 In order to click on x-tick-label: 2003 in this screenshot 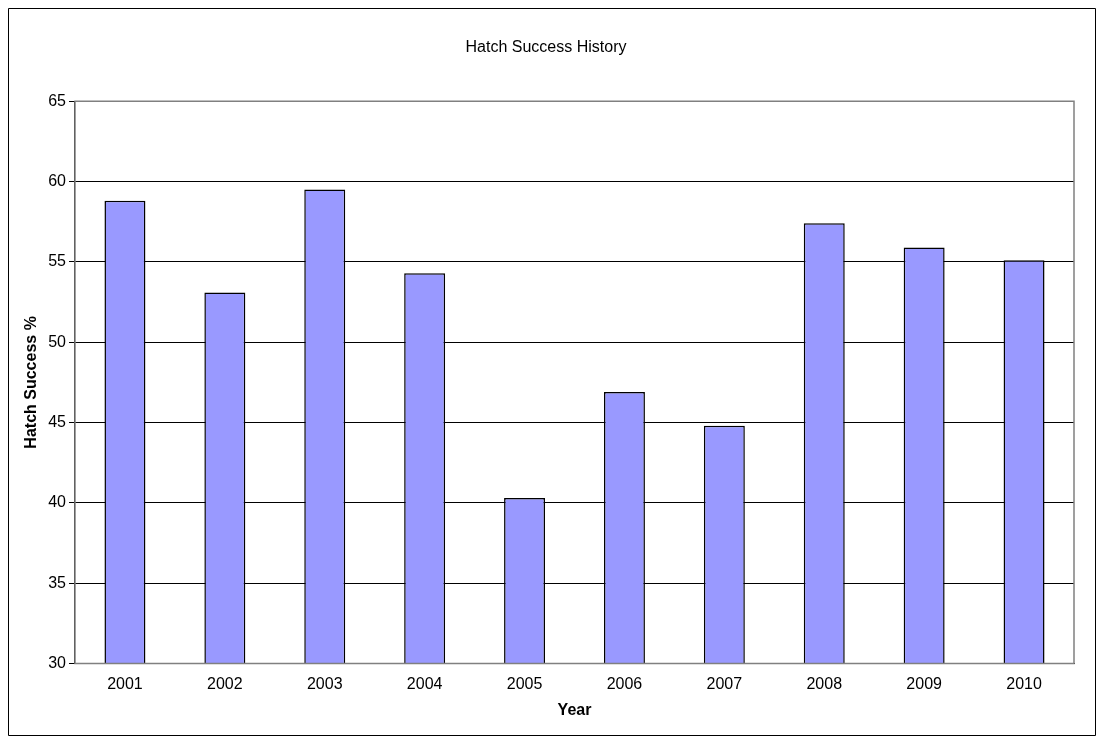, I will do `click(324, 683)`.